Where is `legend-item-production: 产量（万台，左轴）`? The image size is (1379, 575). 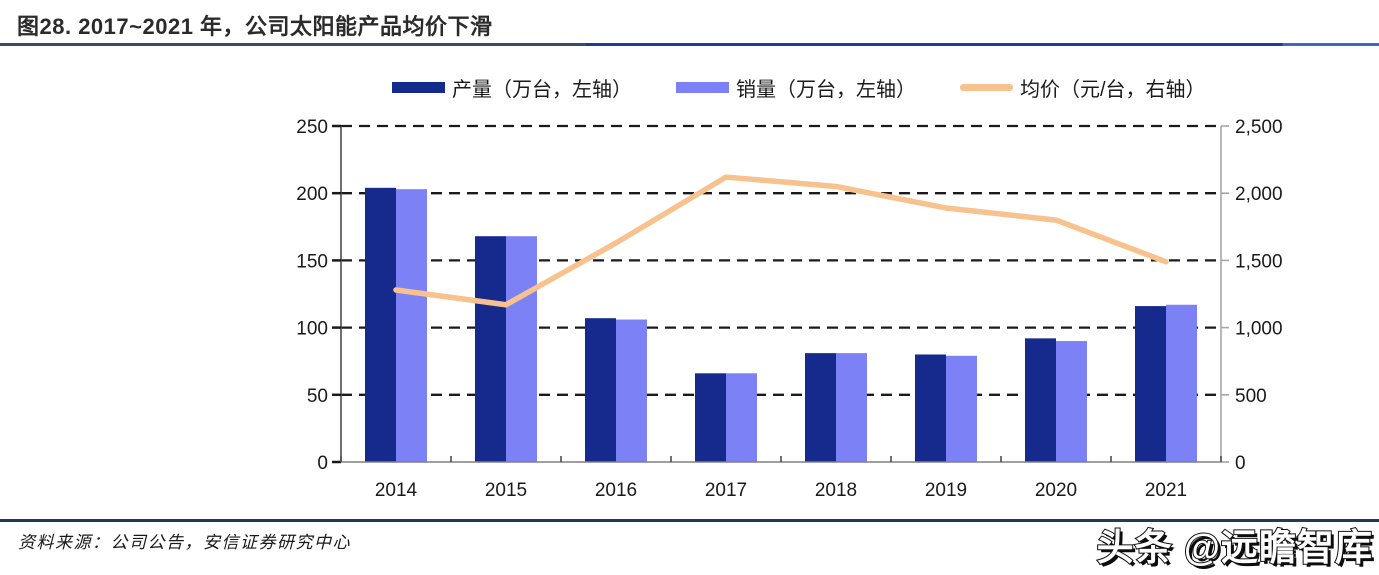
legend-item-production: 产量（万台，左轴） is located at coordinates (512, 87).